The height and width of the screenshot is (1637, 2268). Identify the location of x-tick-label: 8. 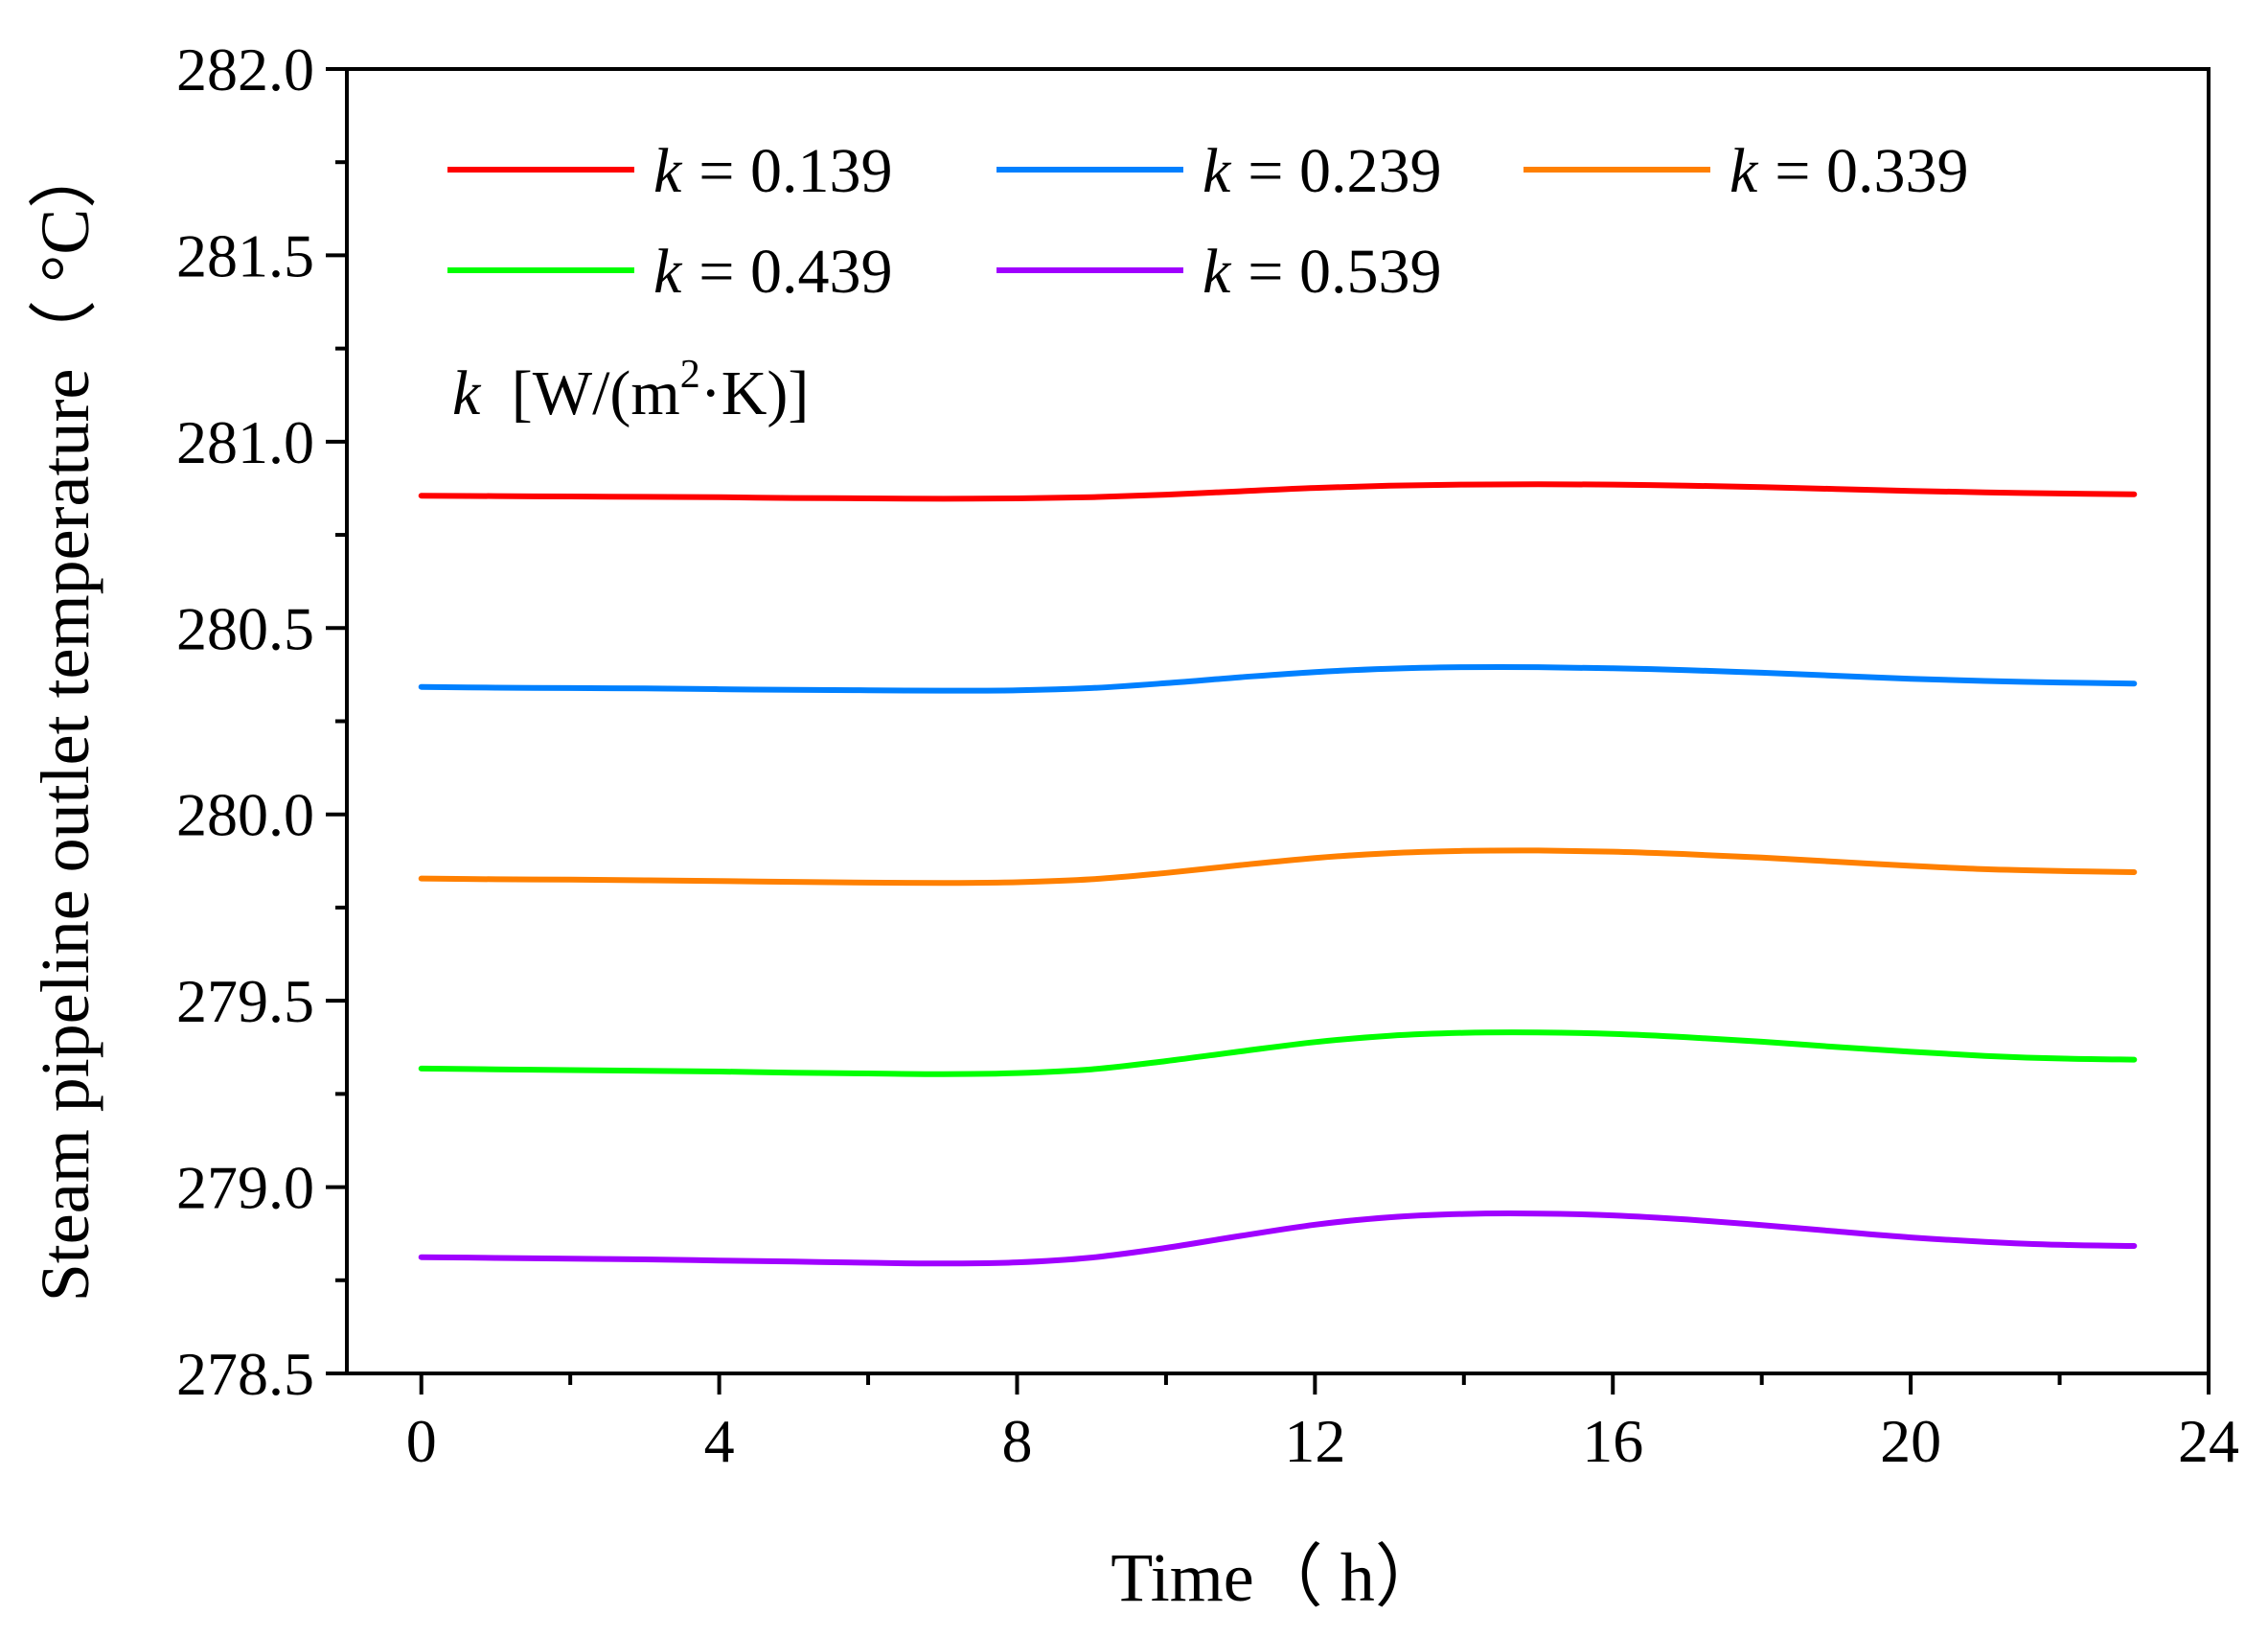
(1016, 1441).